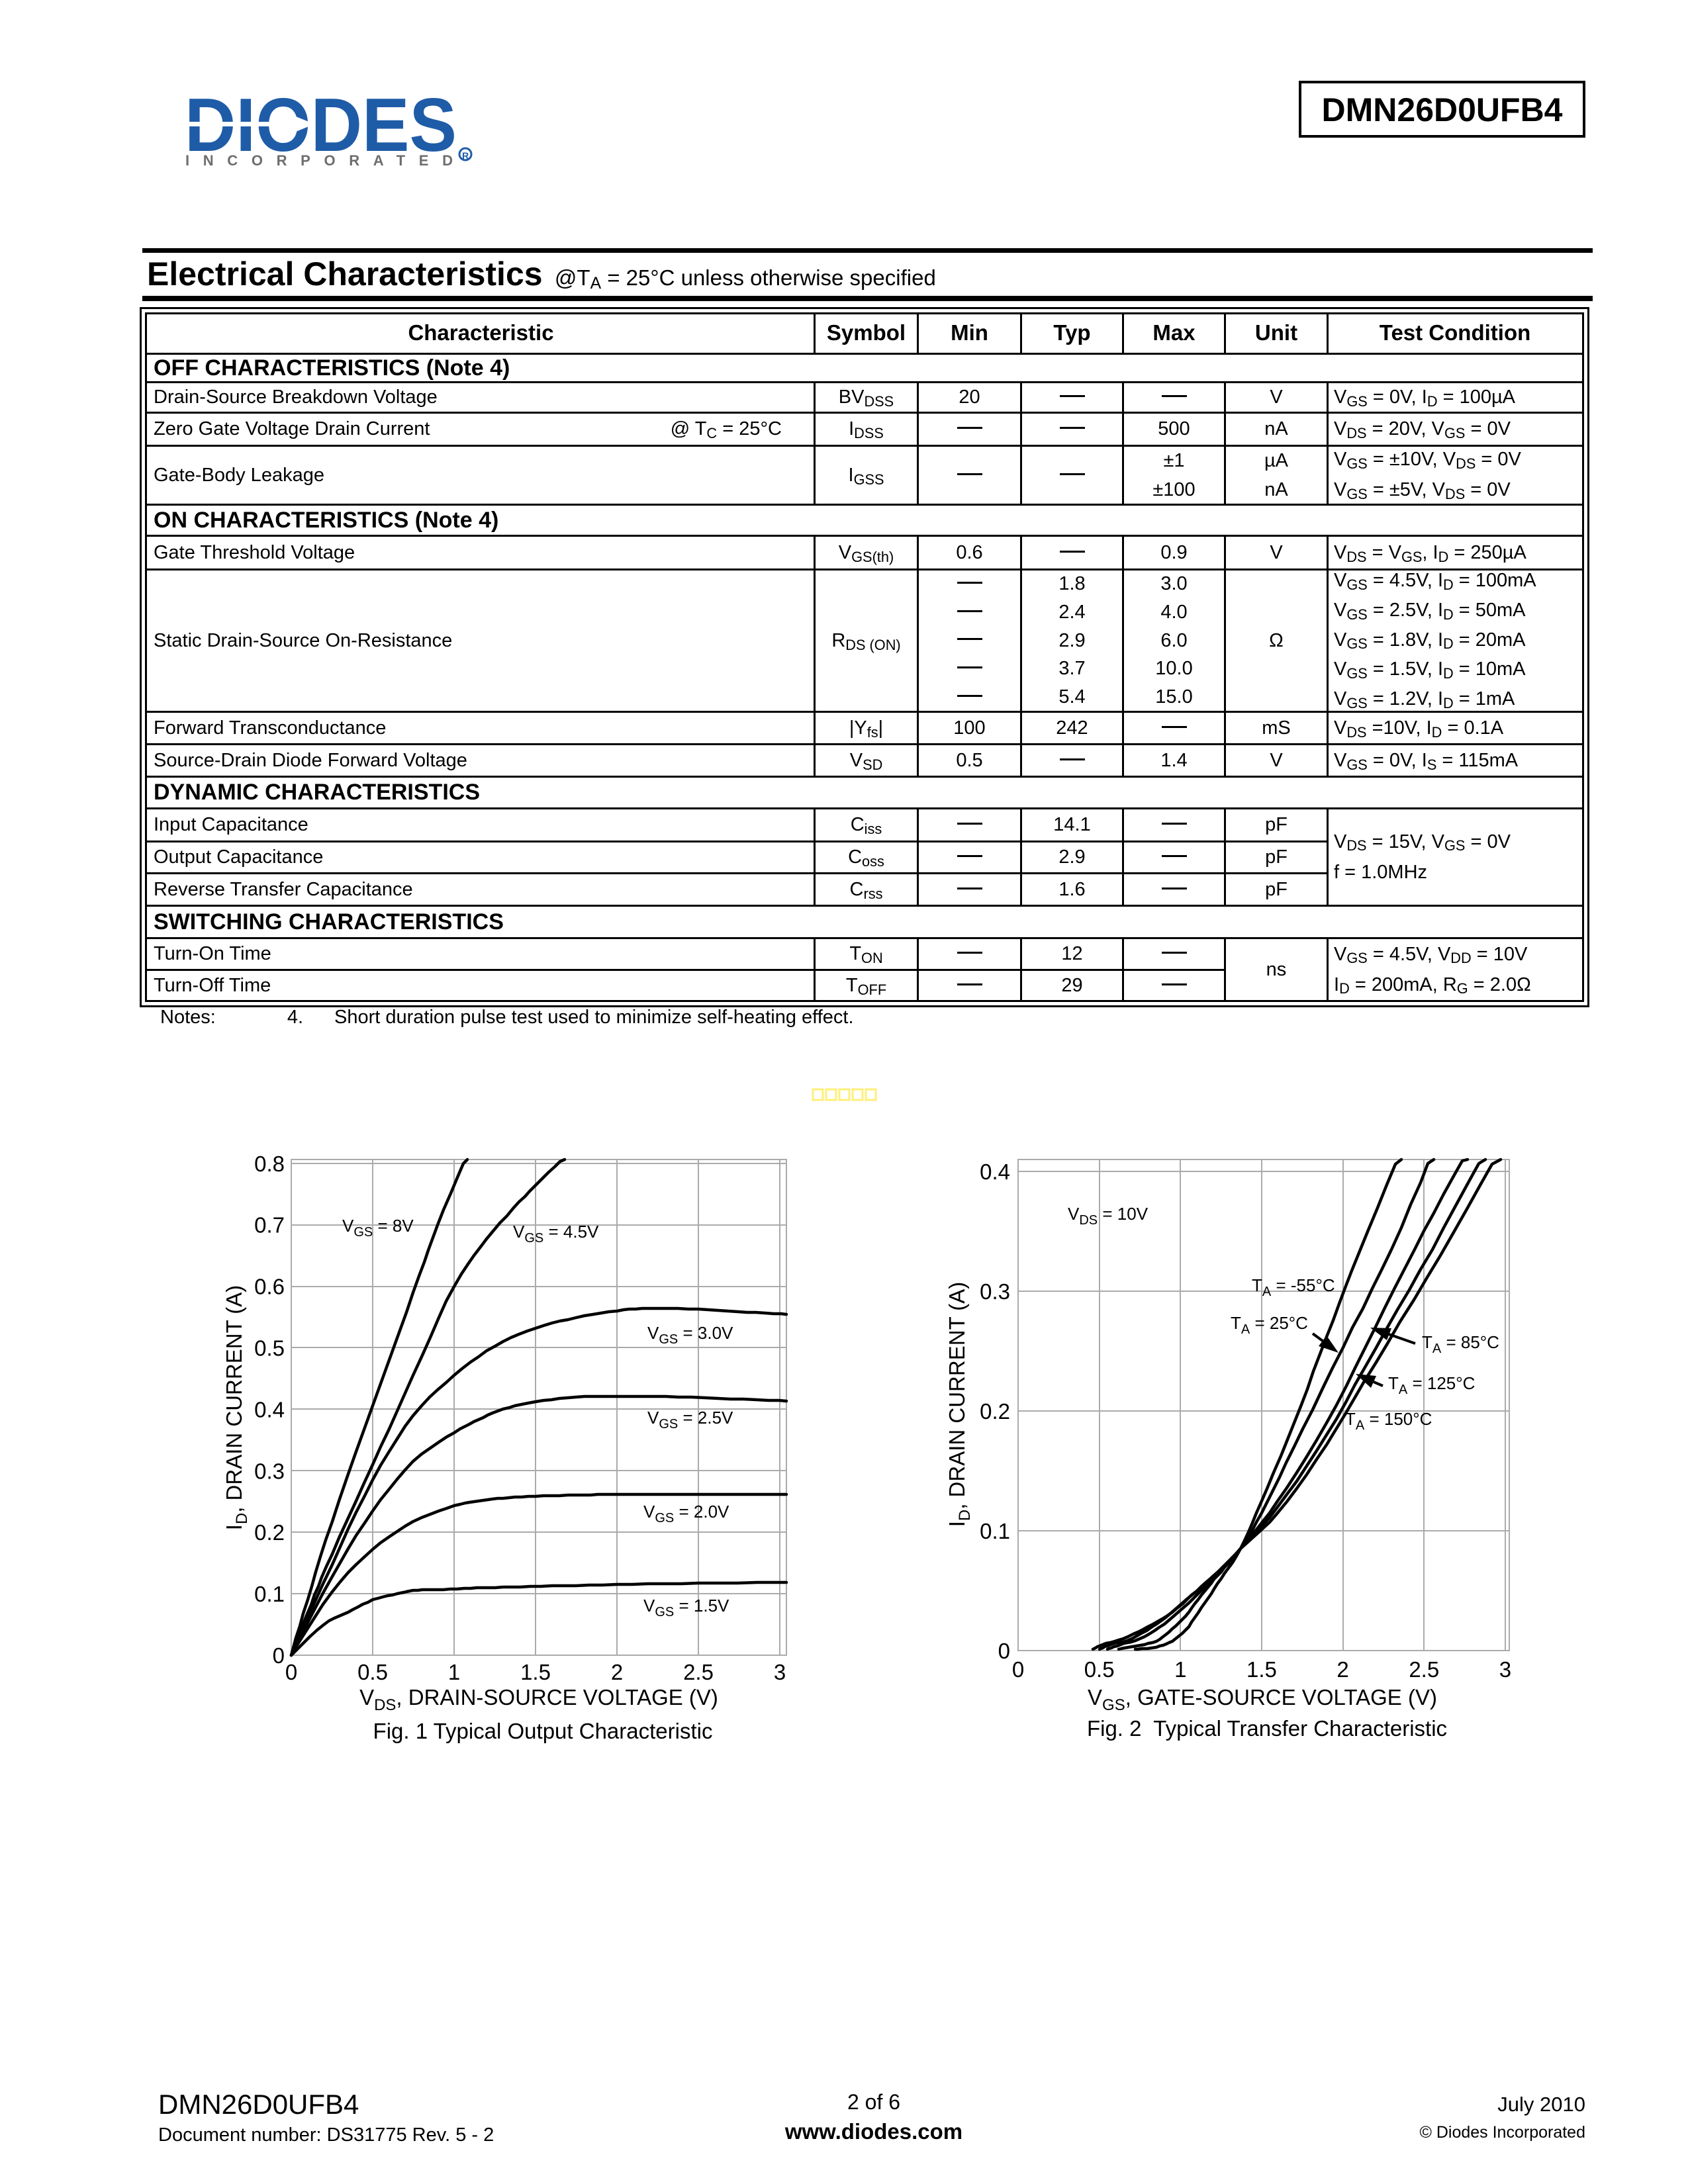 The height and width of the screenshot is (2184, 1688). I want to click on svg-text: VGS = 2.5V, so click(690, 1420).